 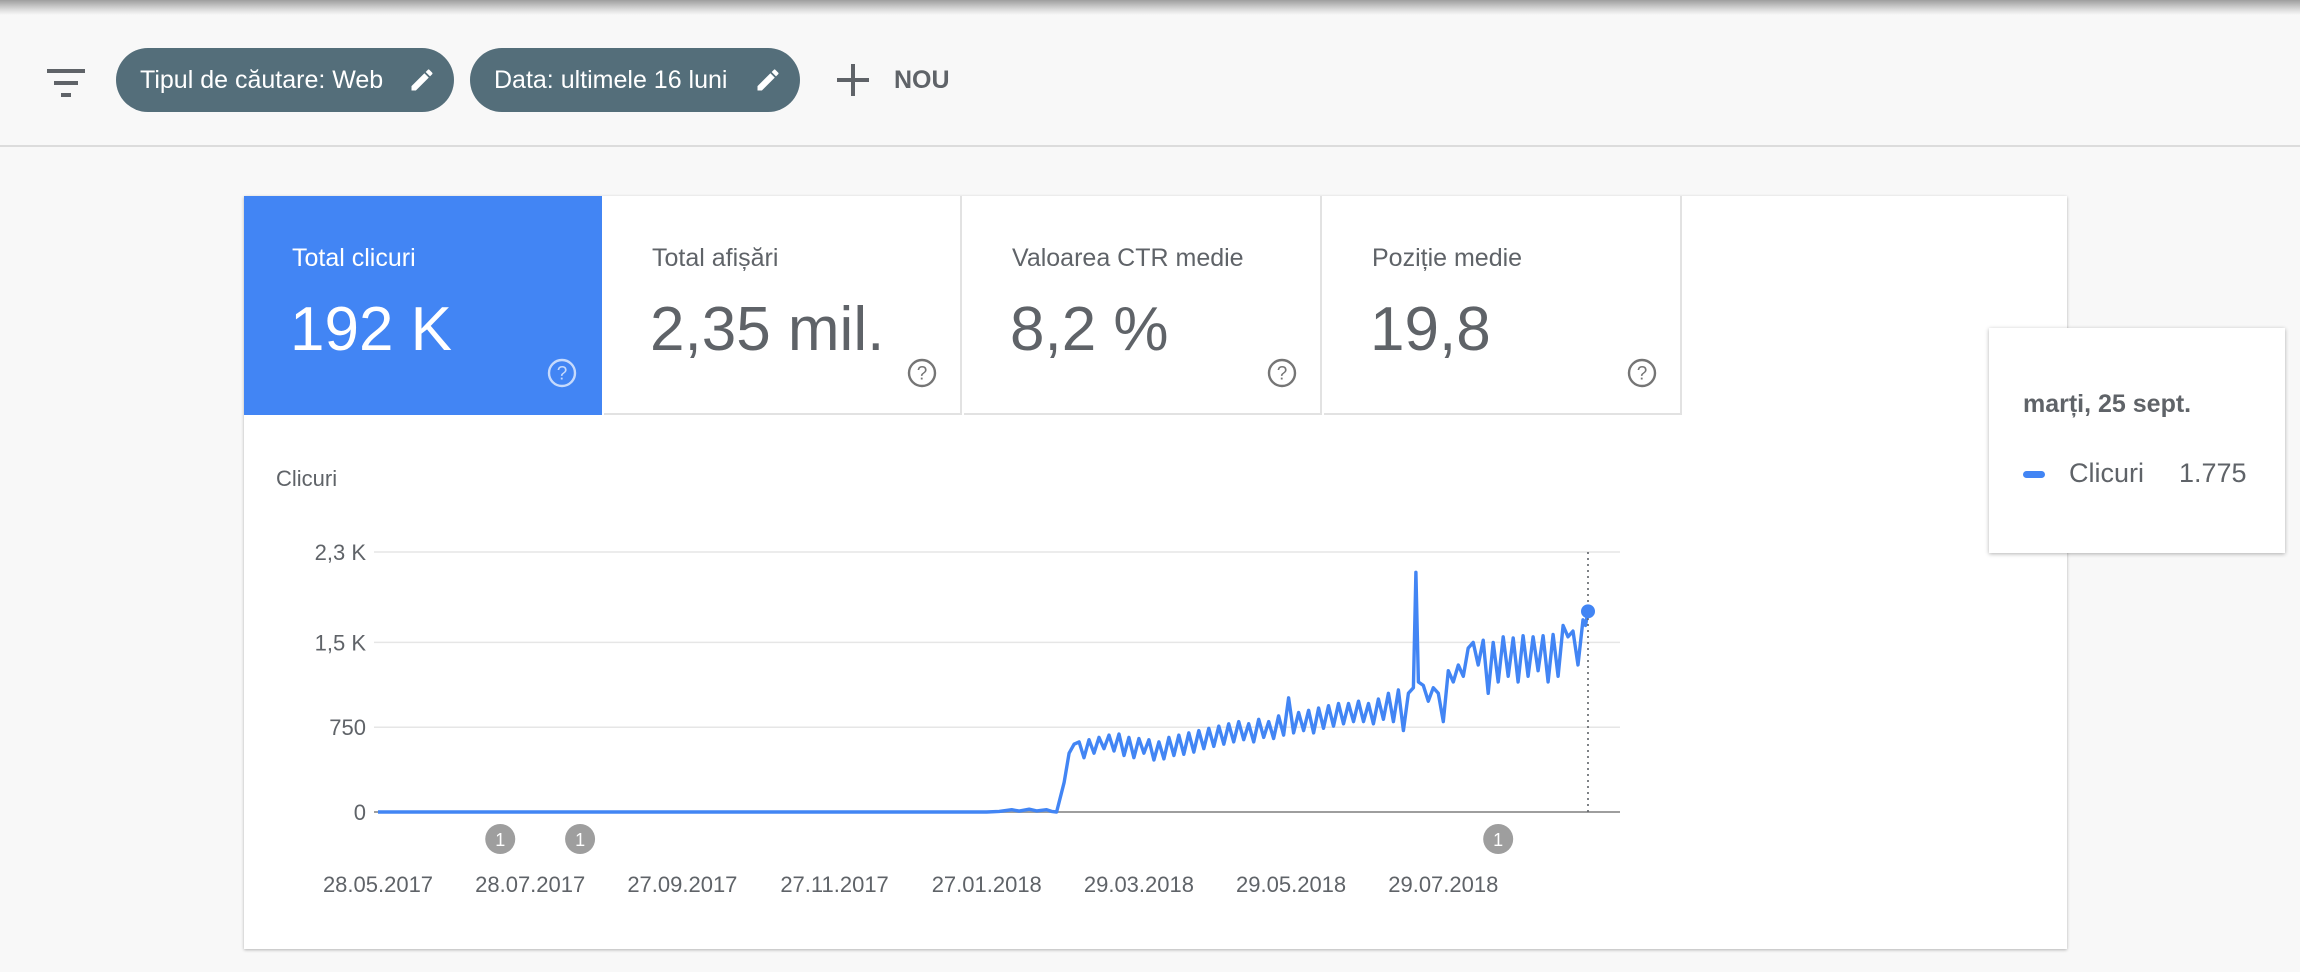 What do you see at coordinates (853, 80) in the screenshot?
I see `plus-icon` at bounding box center [853, 80].